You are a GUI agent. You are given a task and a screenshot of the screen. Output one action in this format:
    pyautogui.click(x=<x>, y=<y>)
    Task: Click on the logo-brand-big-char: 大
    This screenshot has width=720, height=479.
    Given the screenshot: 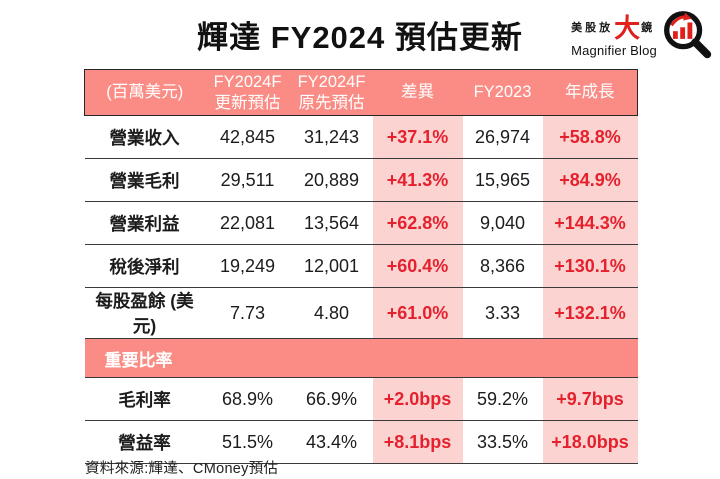 What is the action you would take?
    pyautogui.click(x=627, y=28)
    